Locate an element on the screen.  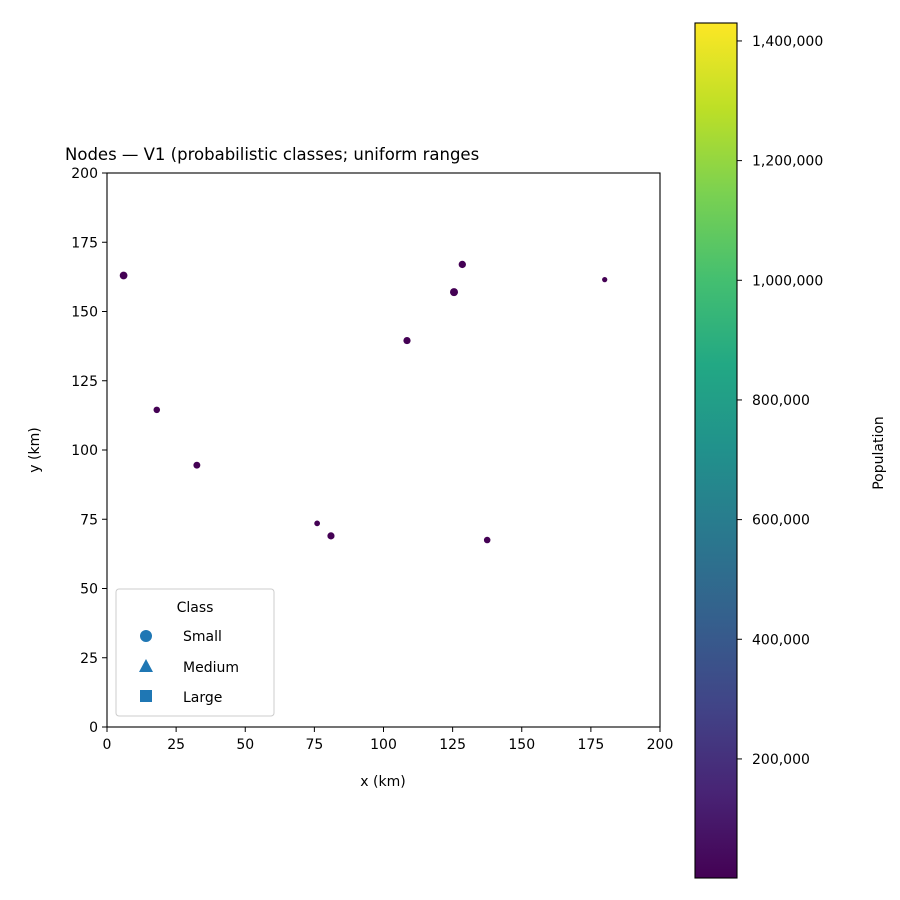
x-tick-label: 50 is located at coordinates (245, 745).